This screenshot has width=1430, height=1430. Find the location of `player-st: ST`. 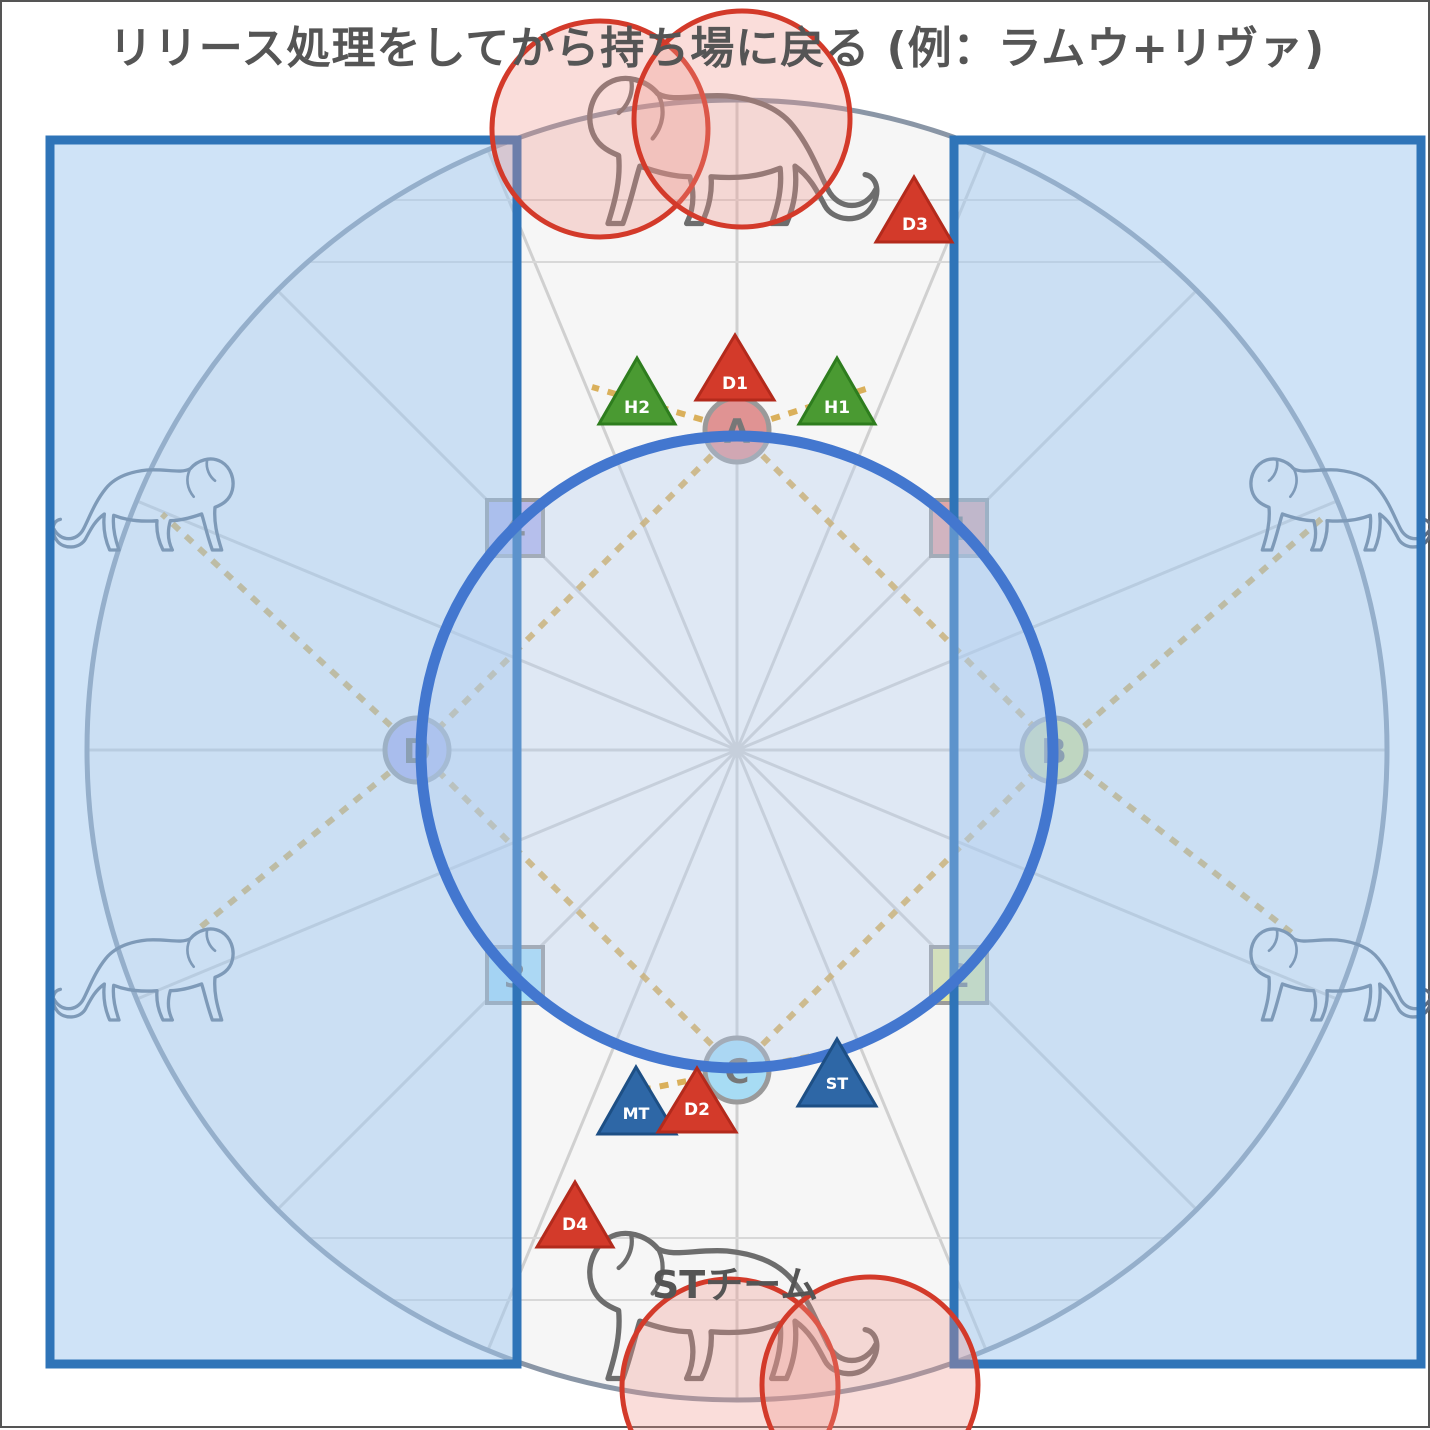

player-st: ST is located at coordinates (837, 1072).